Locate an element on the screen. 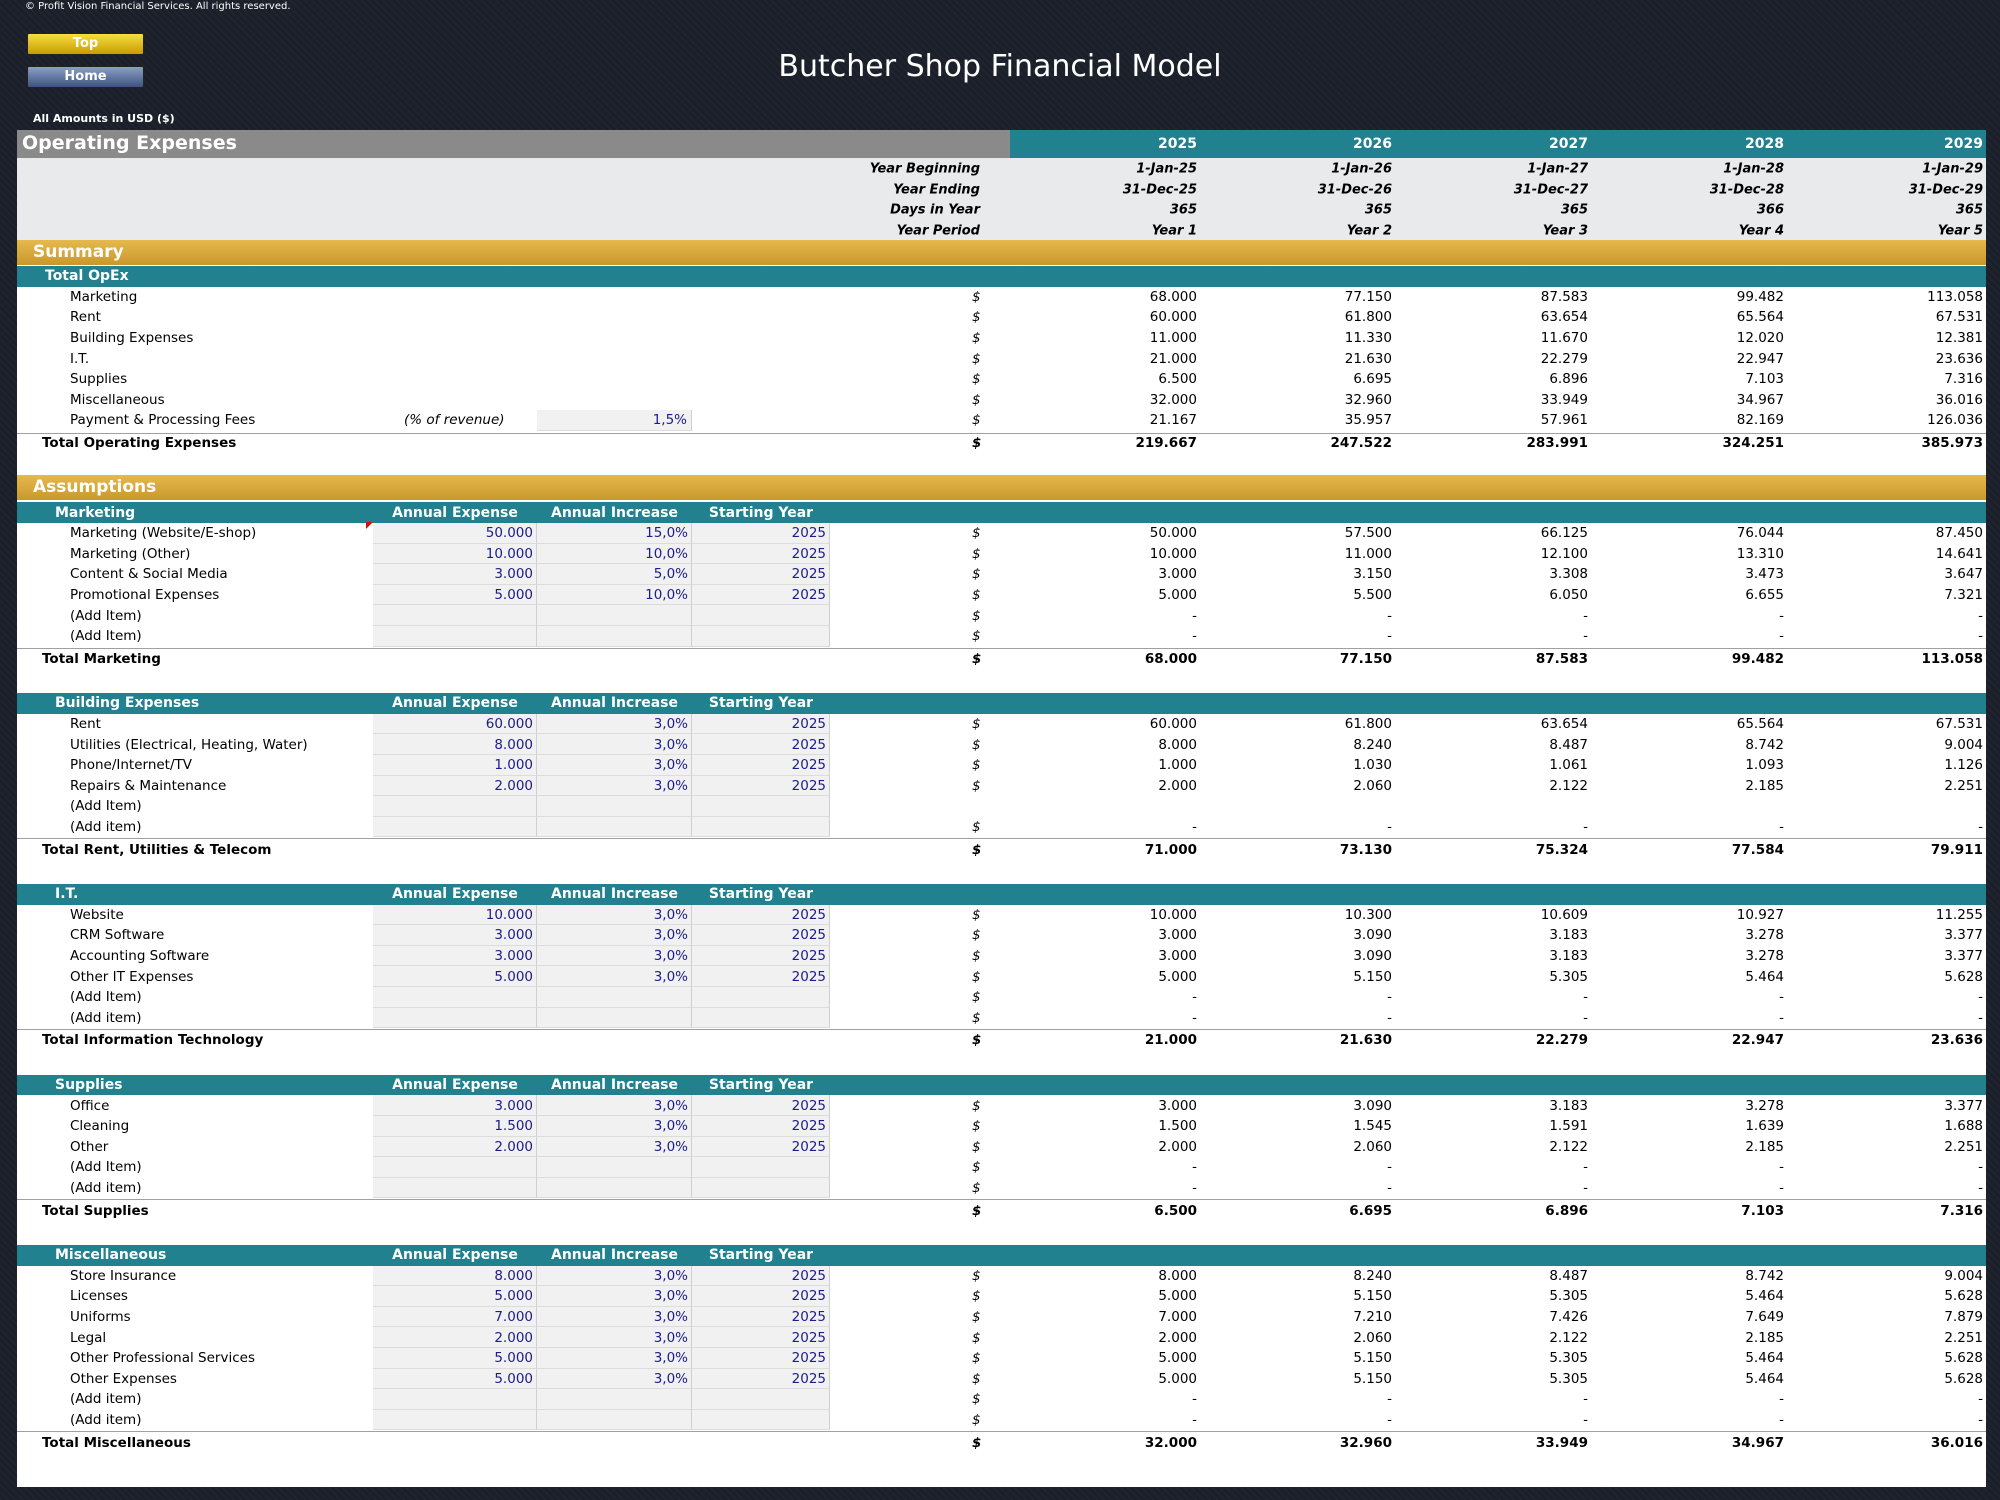 Image resolution: width=2000 pixels, height=1500 pixels. top-button: Top is located at coordinates (85, 44).